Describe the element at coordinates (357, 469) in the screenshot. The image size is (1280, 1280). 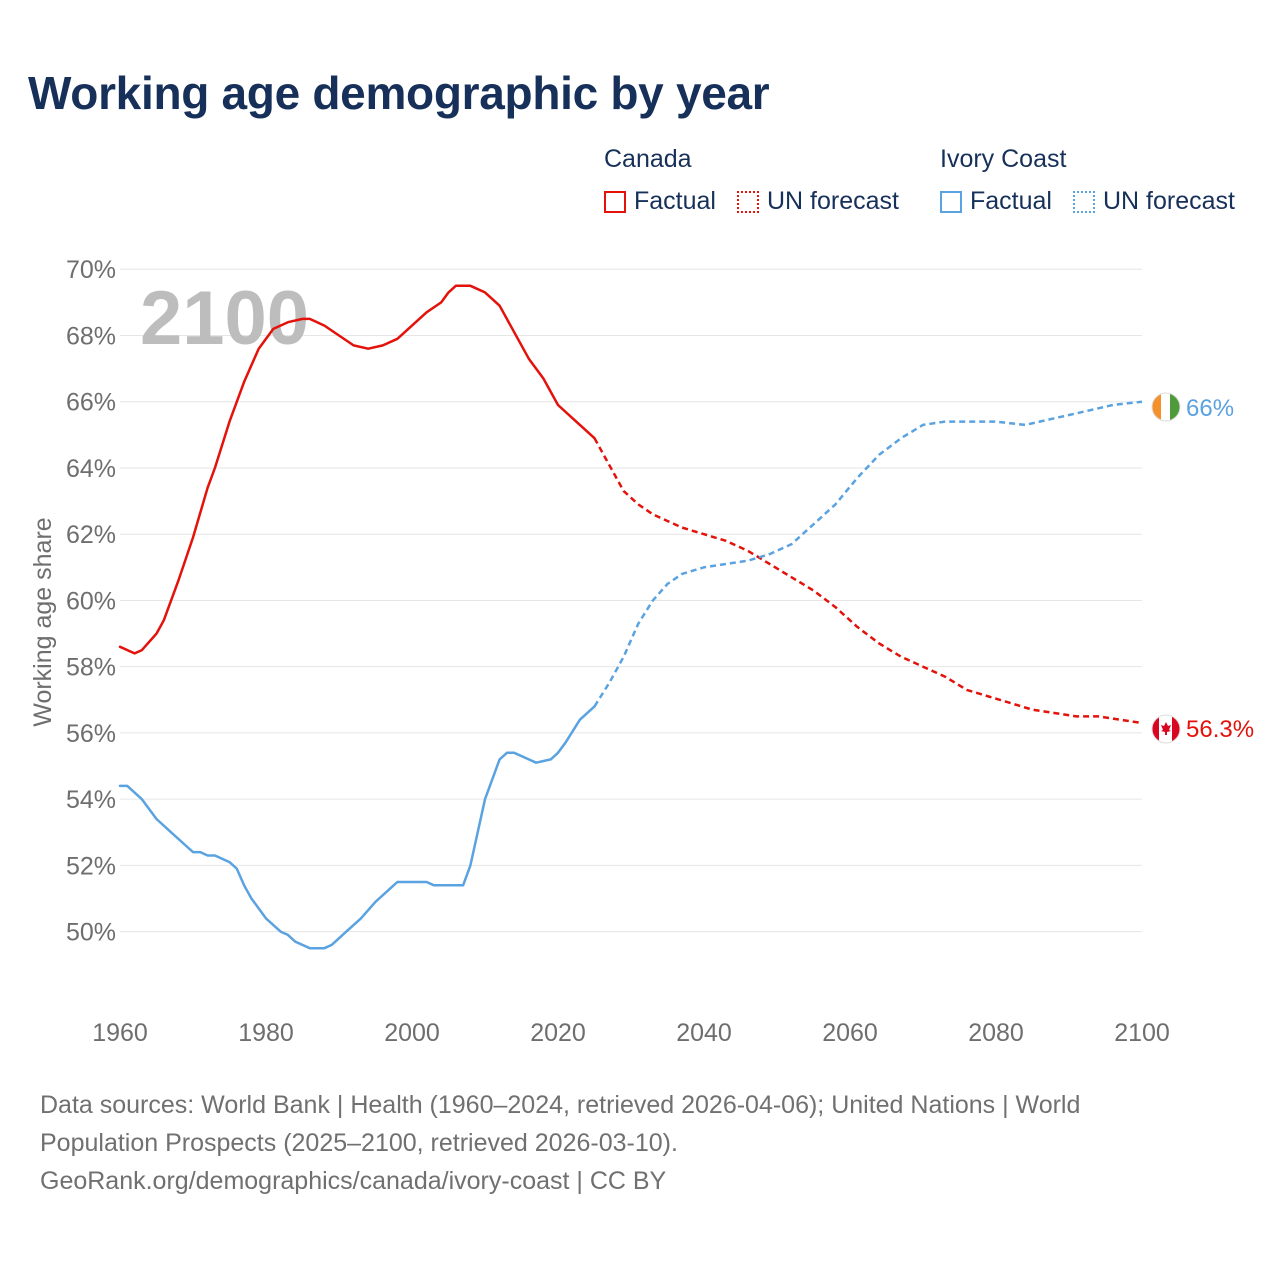
I see `canada-factual-line` at that location.